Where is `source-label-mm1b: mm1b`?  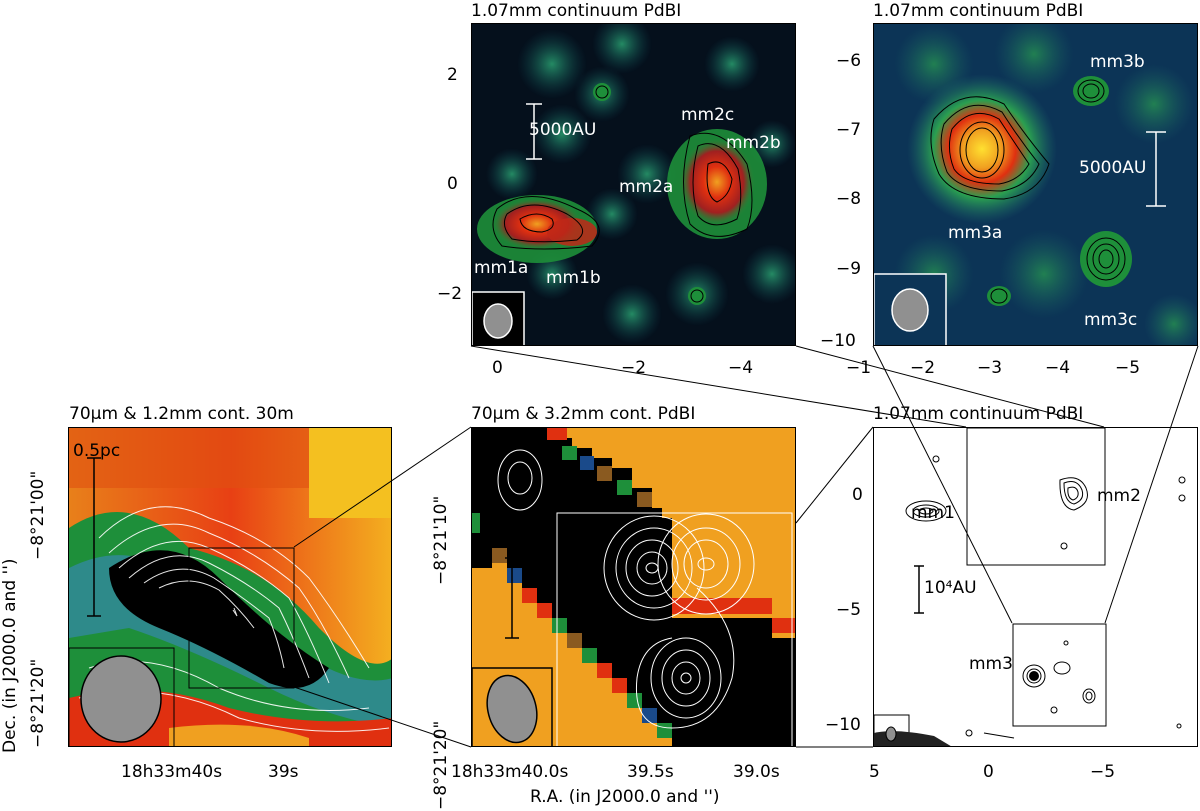
source-label-mm1b: mm1b is located at coordinates (573, 278).